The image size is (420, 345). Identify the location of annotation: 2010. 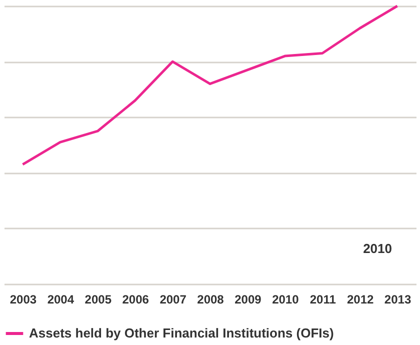
(377, 248).